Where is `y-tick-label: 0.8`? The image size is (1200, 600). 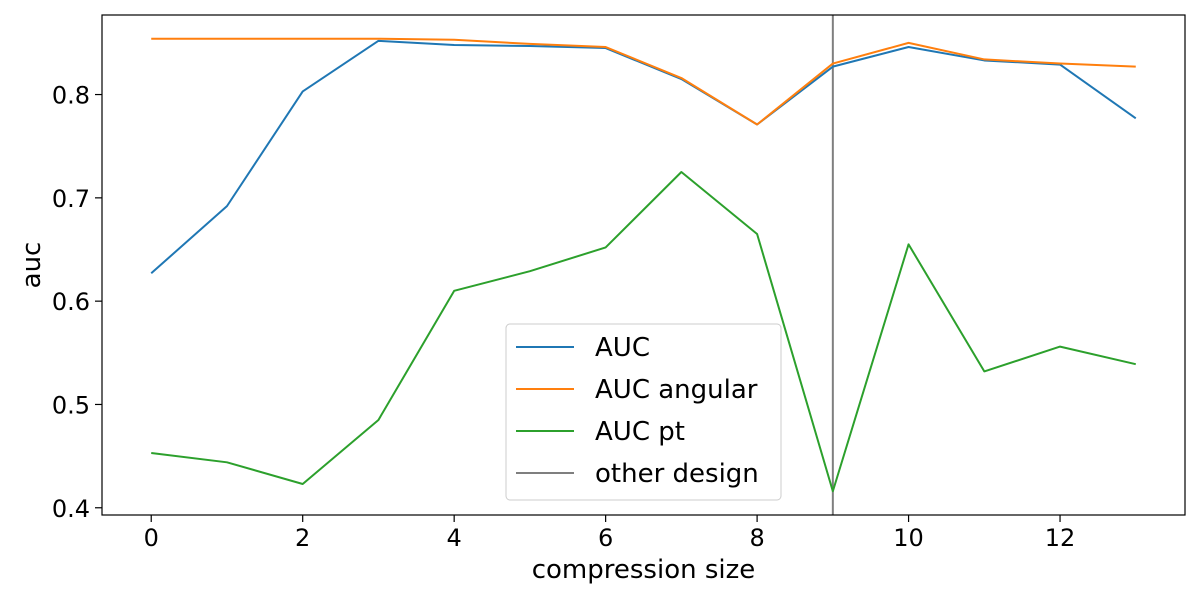
y-tick-label: 0.8 is located at coordinates (71, 96).